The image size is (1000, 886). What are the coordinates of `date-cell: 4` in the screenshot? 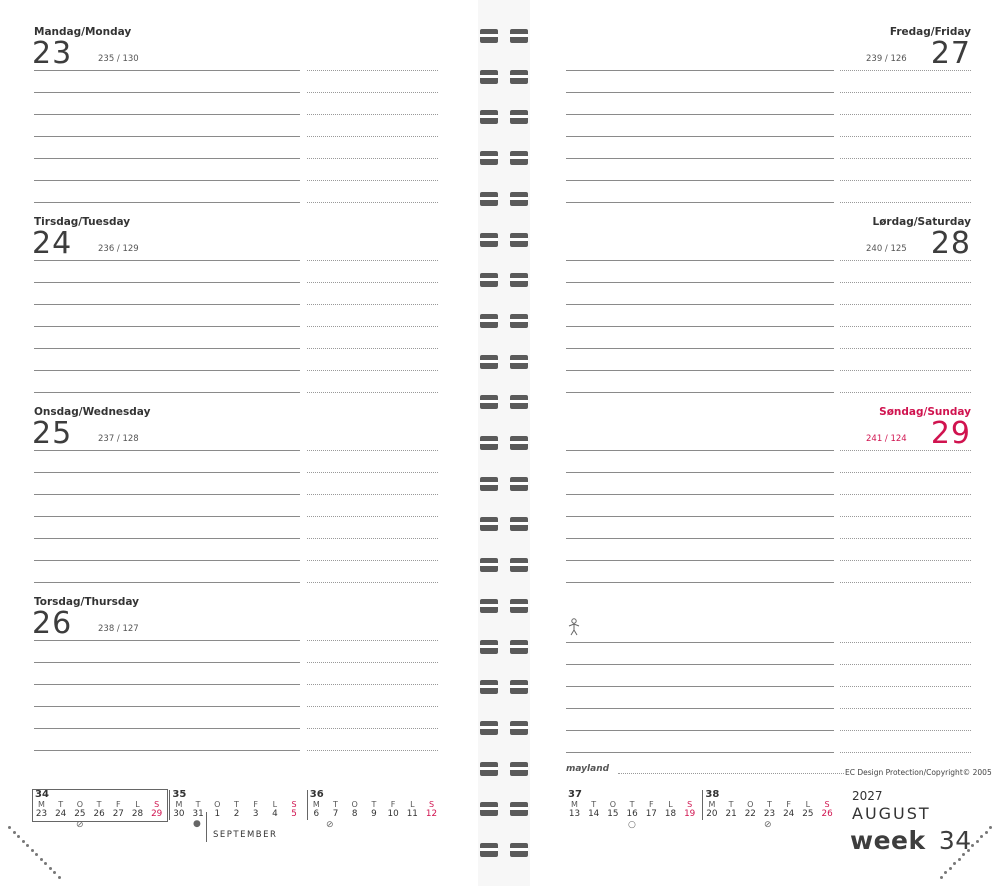 It's located at (275, 814).